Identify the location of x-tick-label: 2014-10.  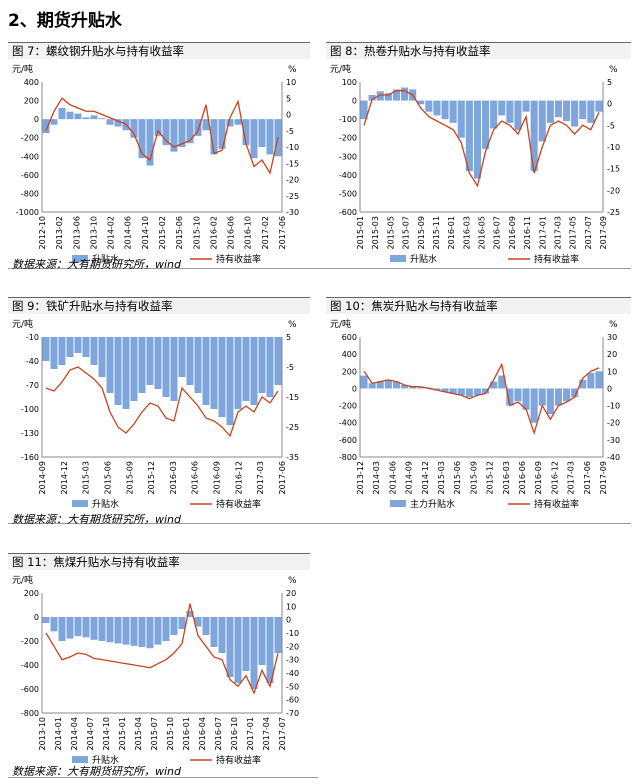
(145, 232).